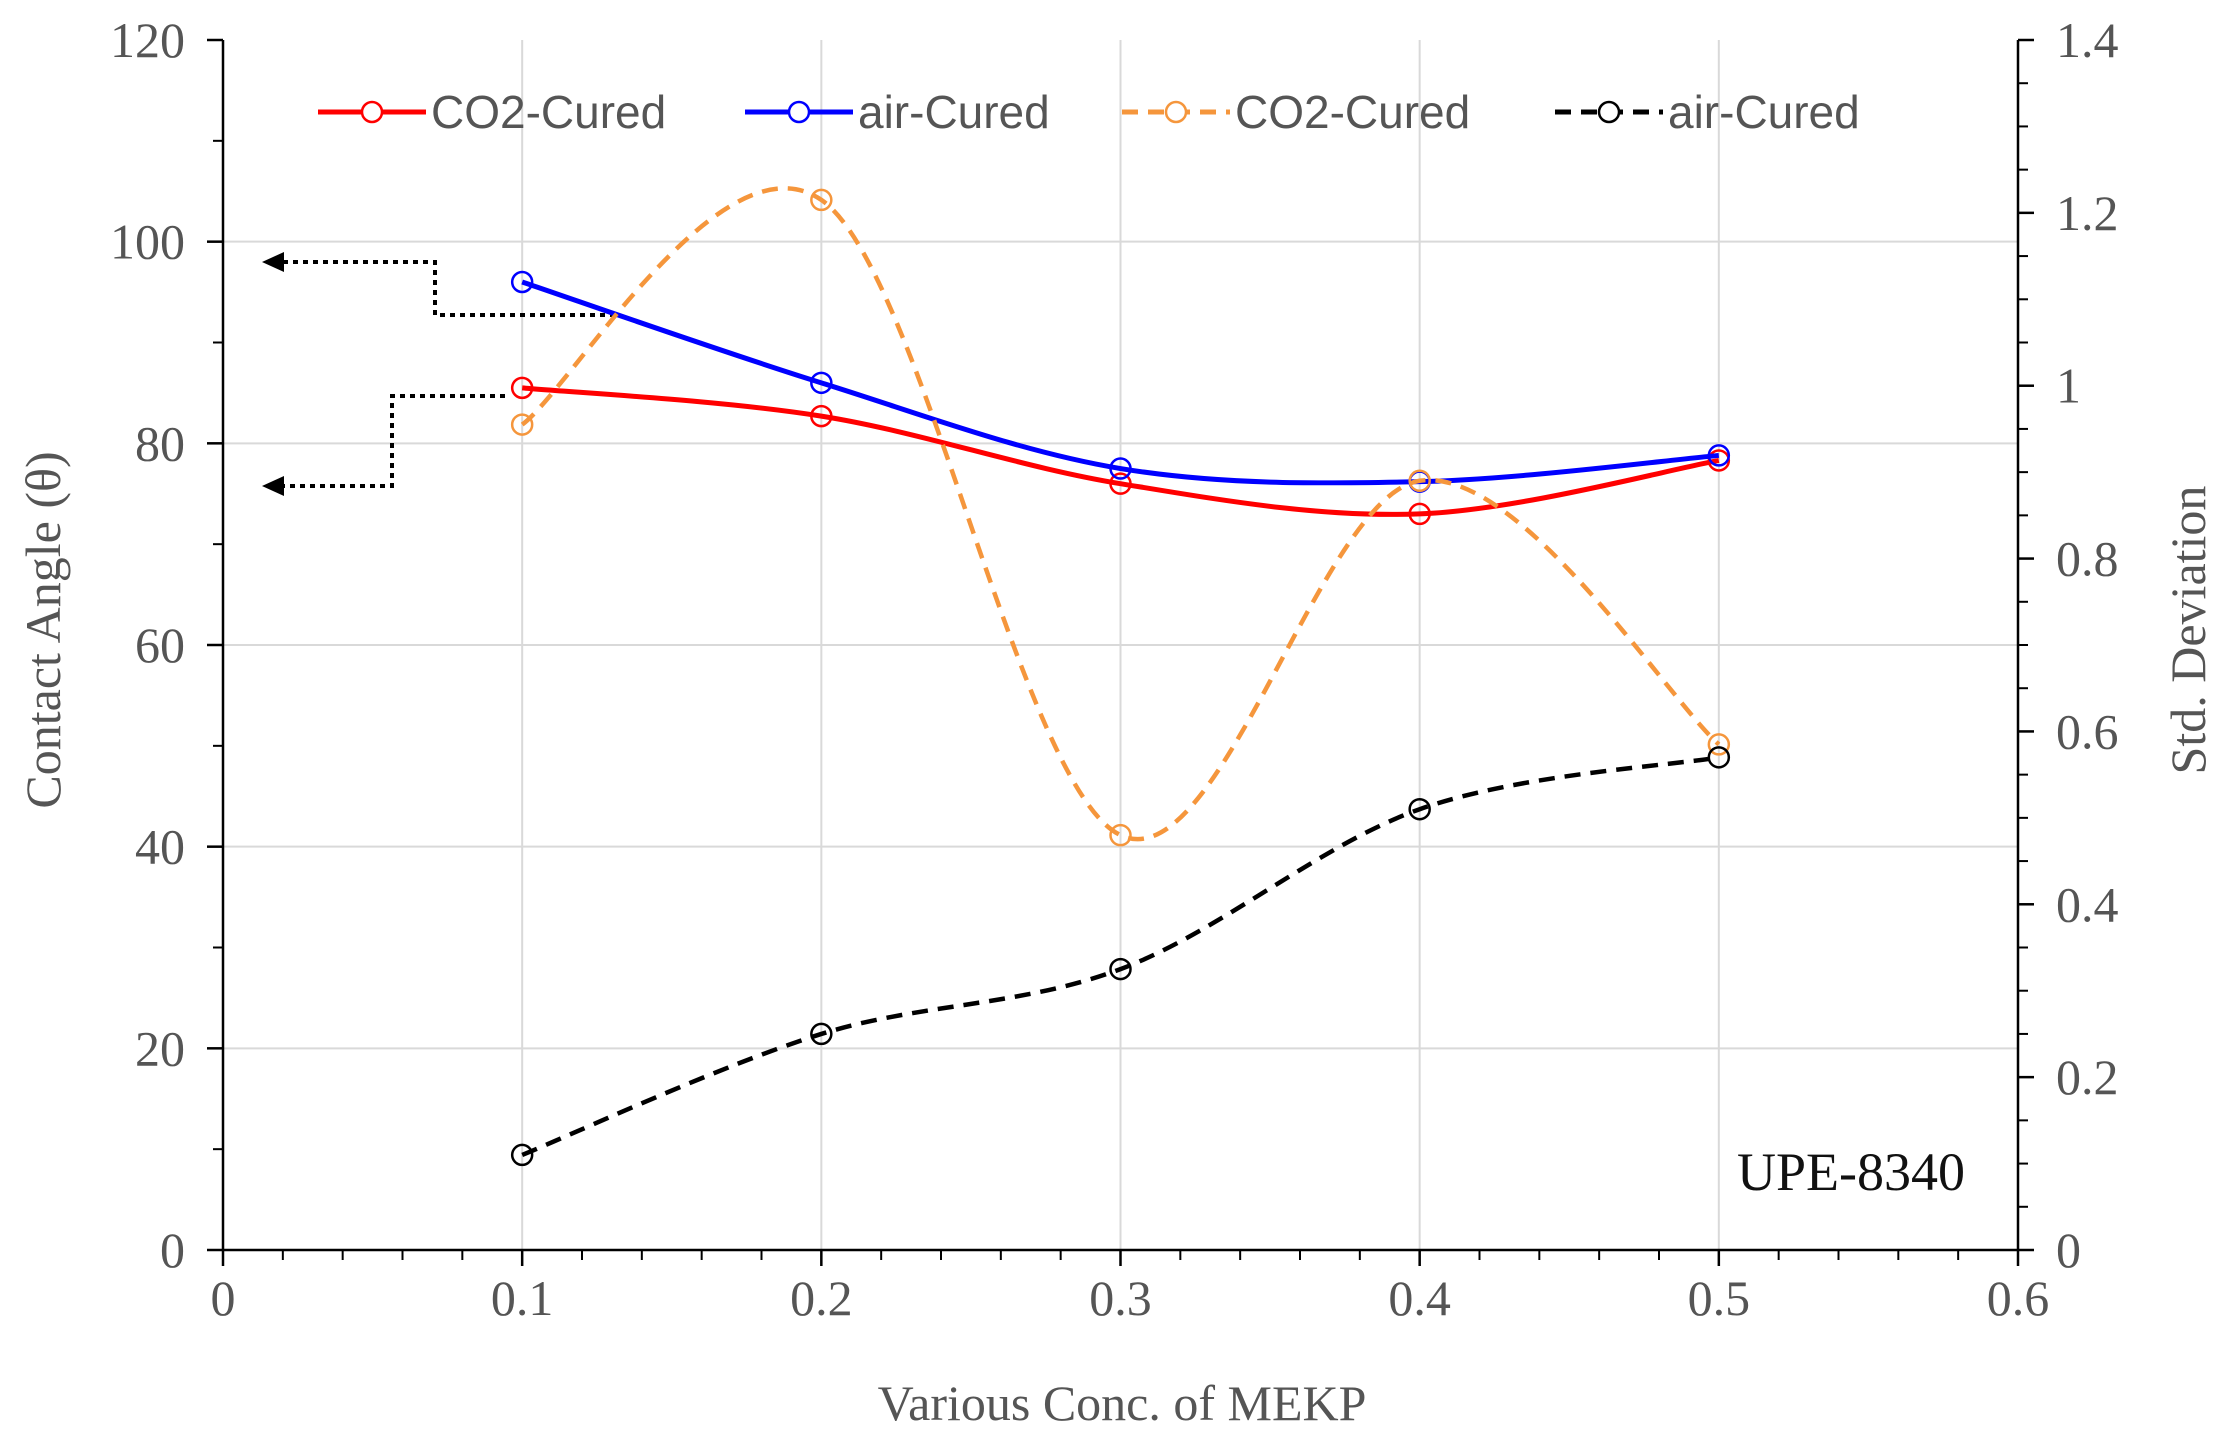 The width and height of the screenshot is (2240, 1437). What do you see at coordinates (2188, 630) in the screenshot?
I see `y-right-axis-title: Std. Deviation` at bounding box center [2188, 630].